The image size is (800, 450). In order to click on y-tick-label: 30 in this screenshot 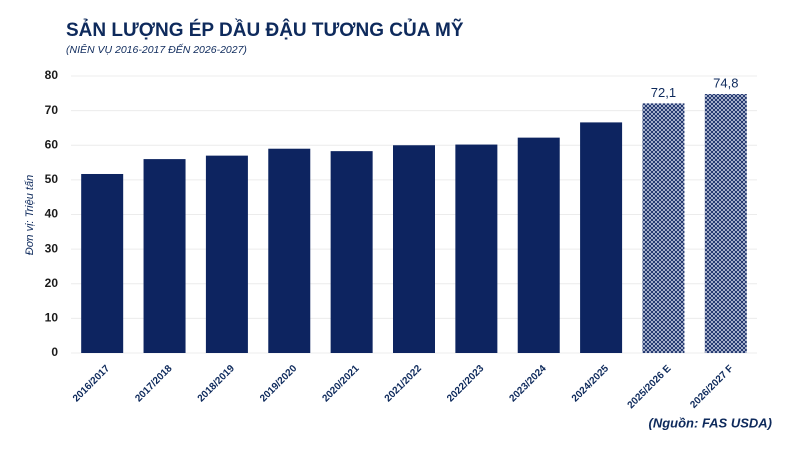, I will do `click(52, 248)`.